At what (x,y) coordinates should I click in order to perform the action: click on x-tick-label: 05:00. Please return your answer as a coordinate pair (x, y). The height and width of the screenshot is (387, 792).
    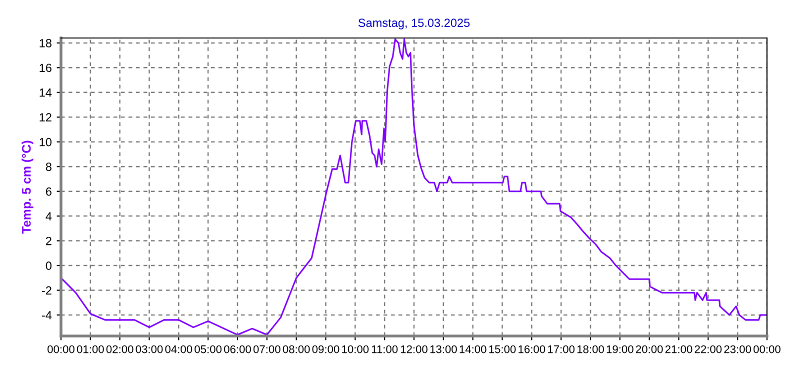
    Looking at the image, I should click on (208, 349).